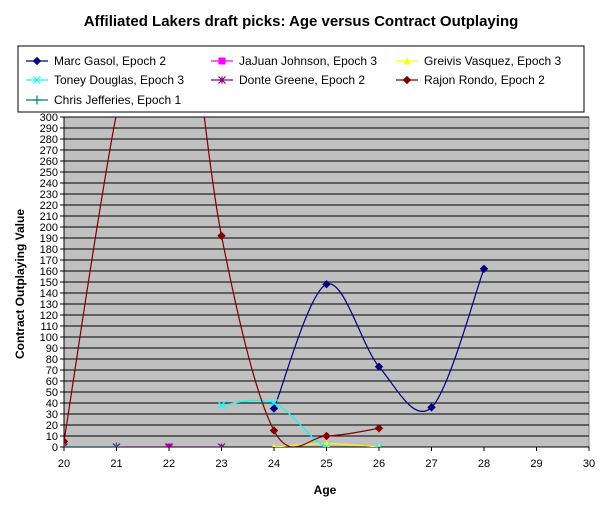 The height and width of the screenshot is (508, 602). I want to click on y-tick-label: 0, so click(55, 448).